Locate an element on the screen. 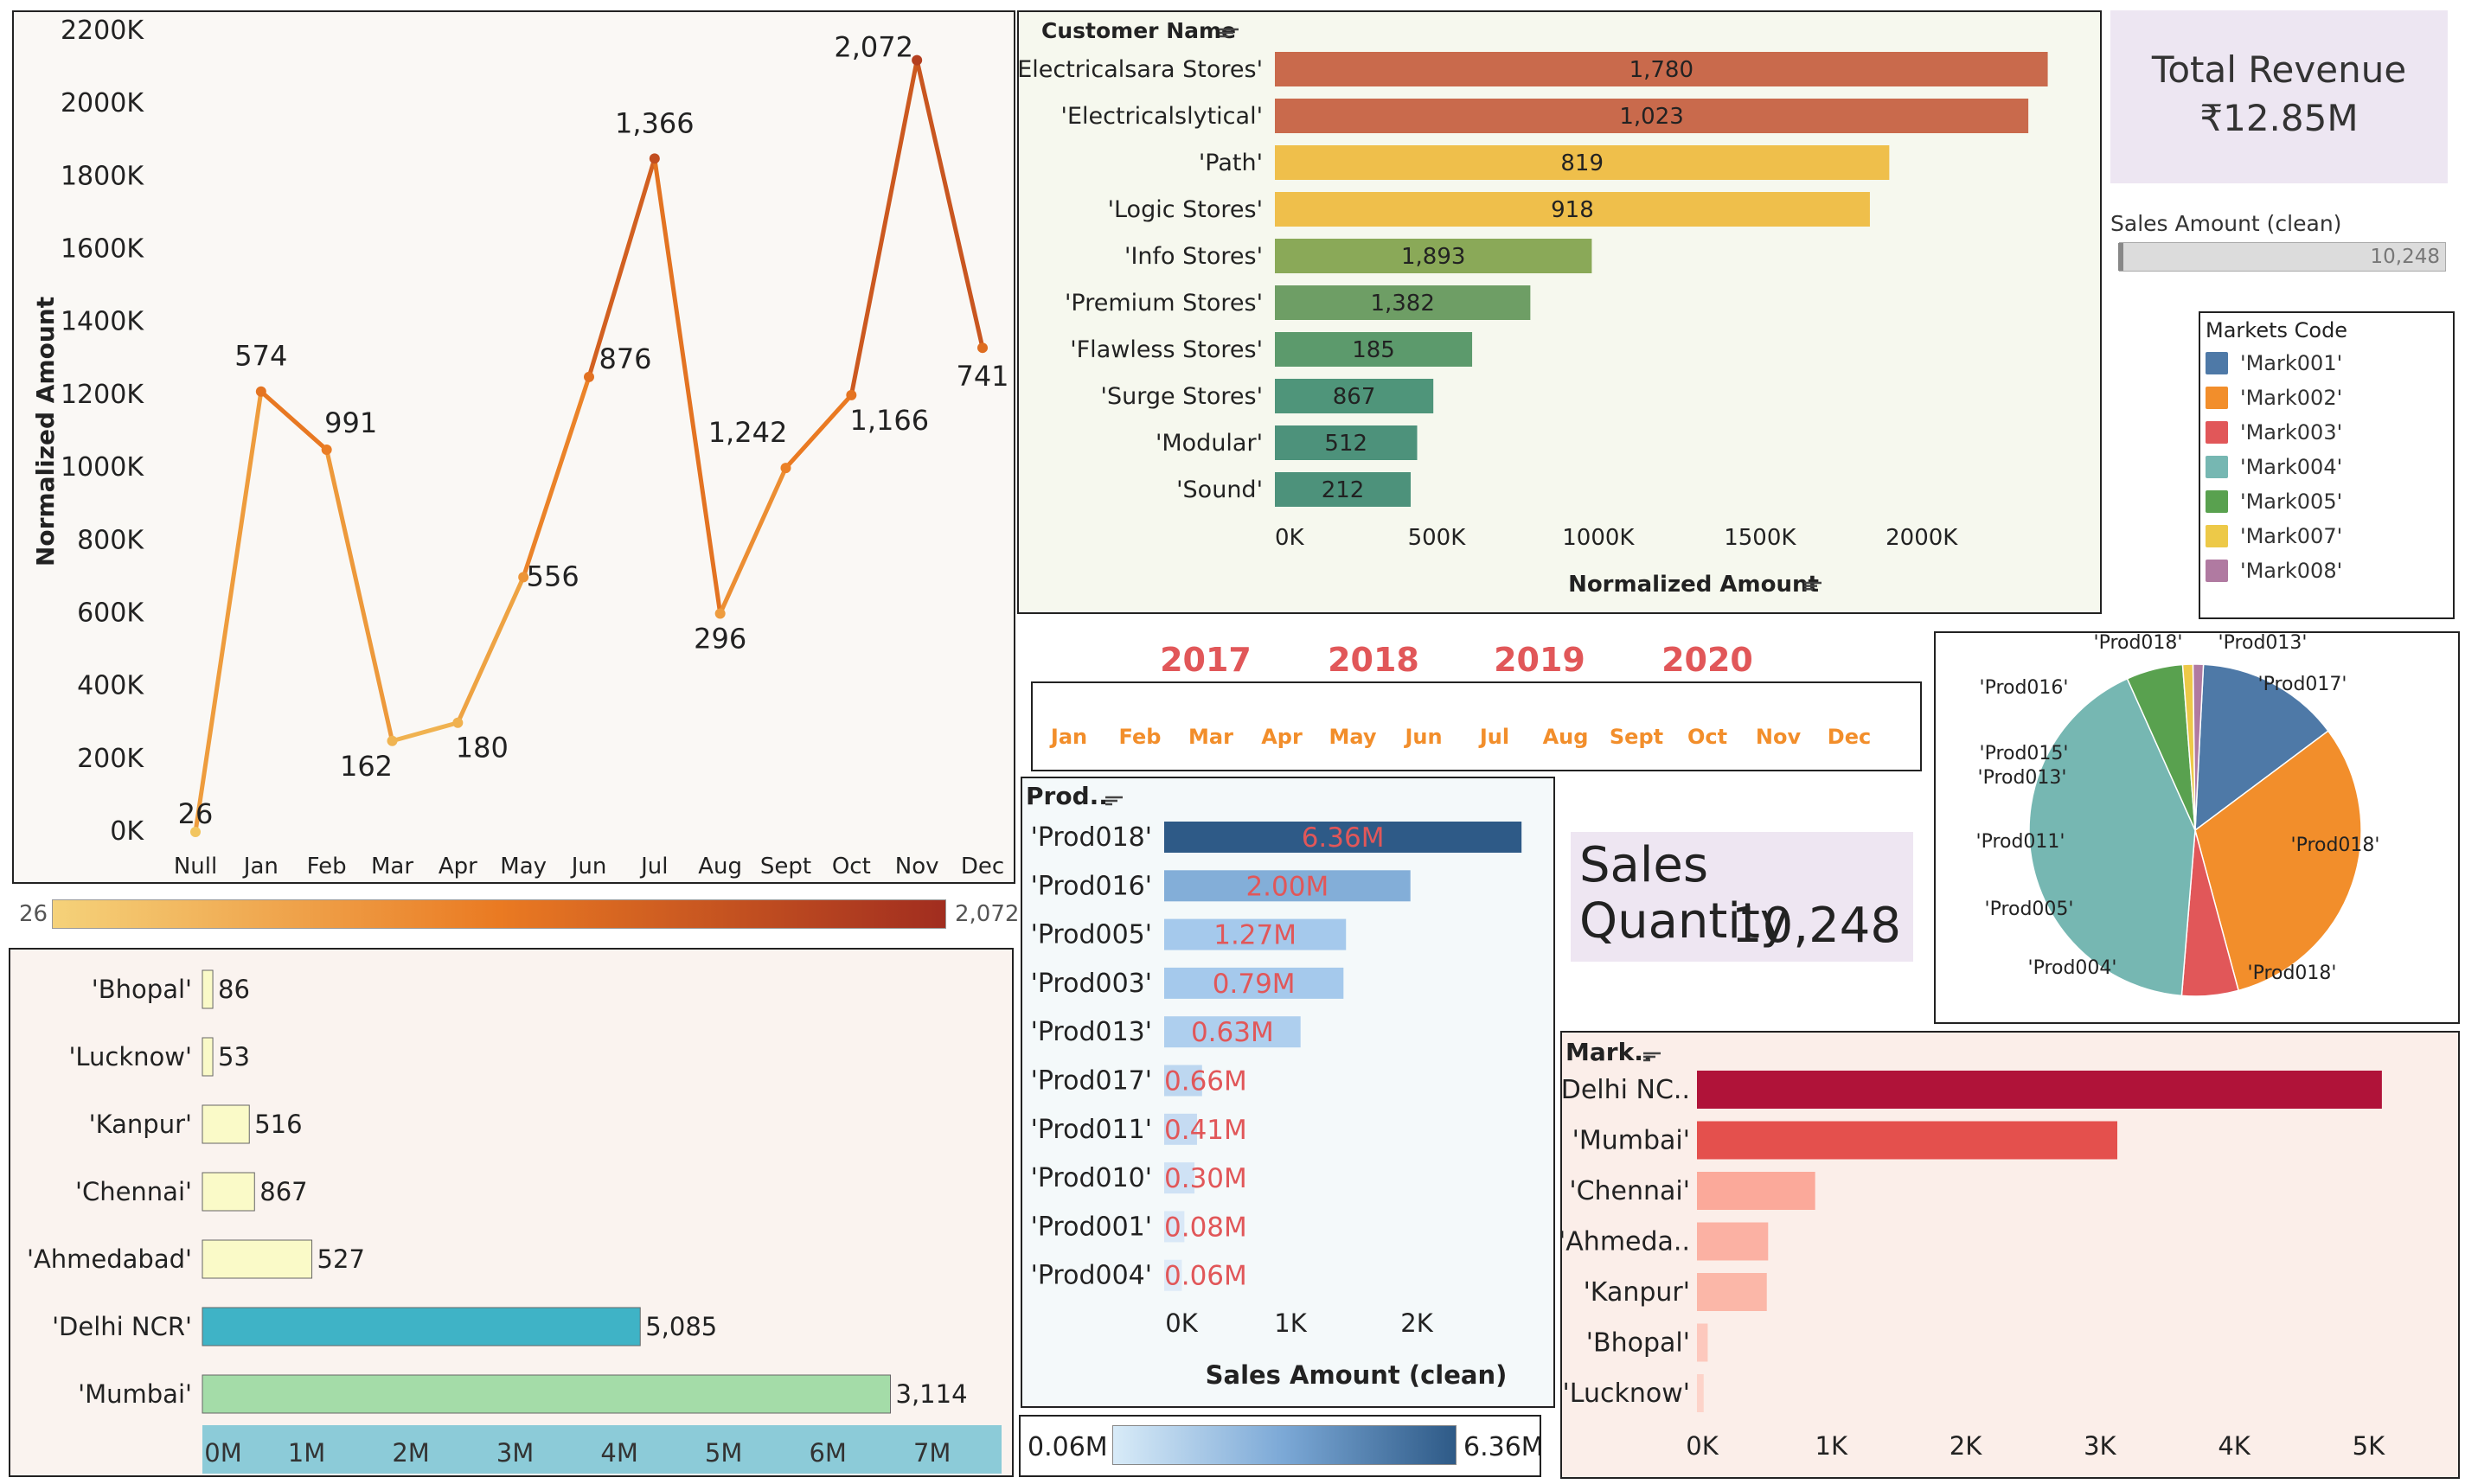 The width and height of the screenshot is (2465, 1484). product-colorbar-min: 0.06M is located at coordinates (1068, 1447).